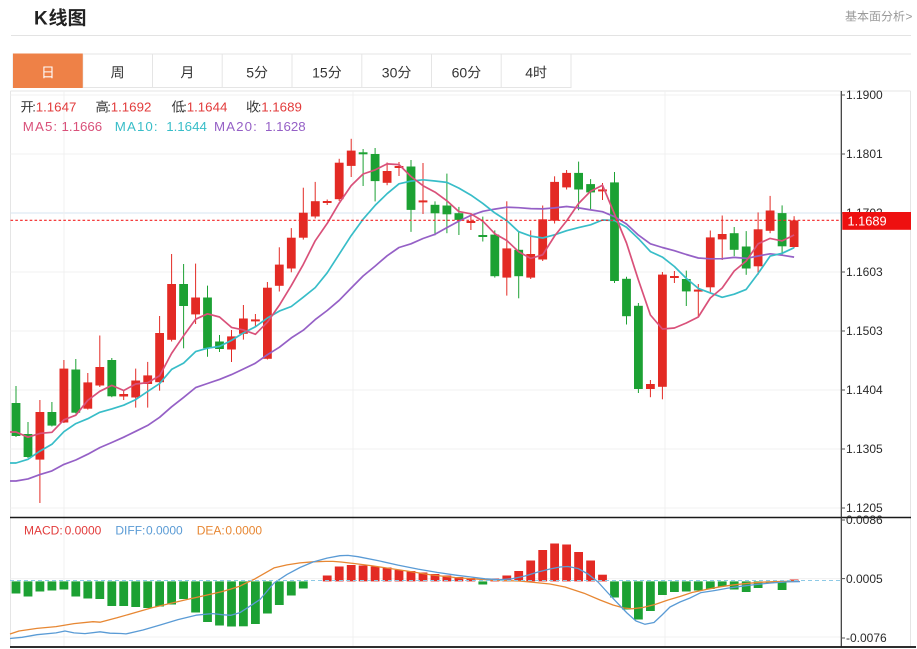 Image resolution: width=917 pixels, height=649 pixels. Describe the element at coordinates (864, 154) in the screenshot. I see `svg-text: 1.1801` at that location.